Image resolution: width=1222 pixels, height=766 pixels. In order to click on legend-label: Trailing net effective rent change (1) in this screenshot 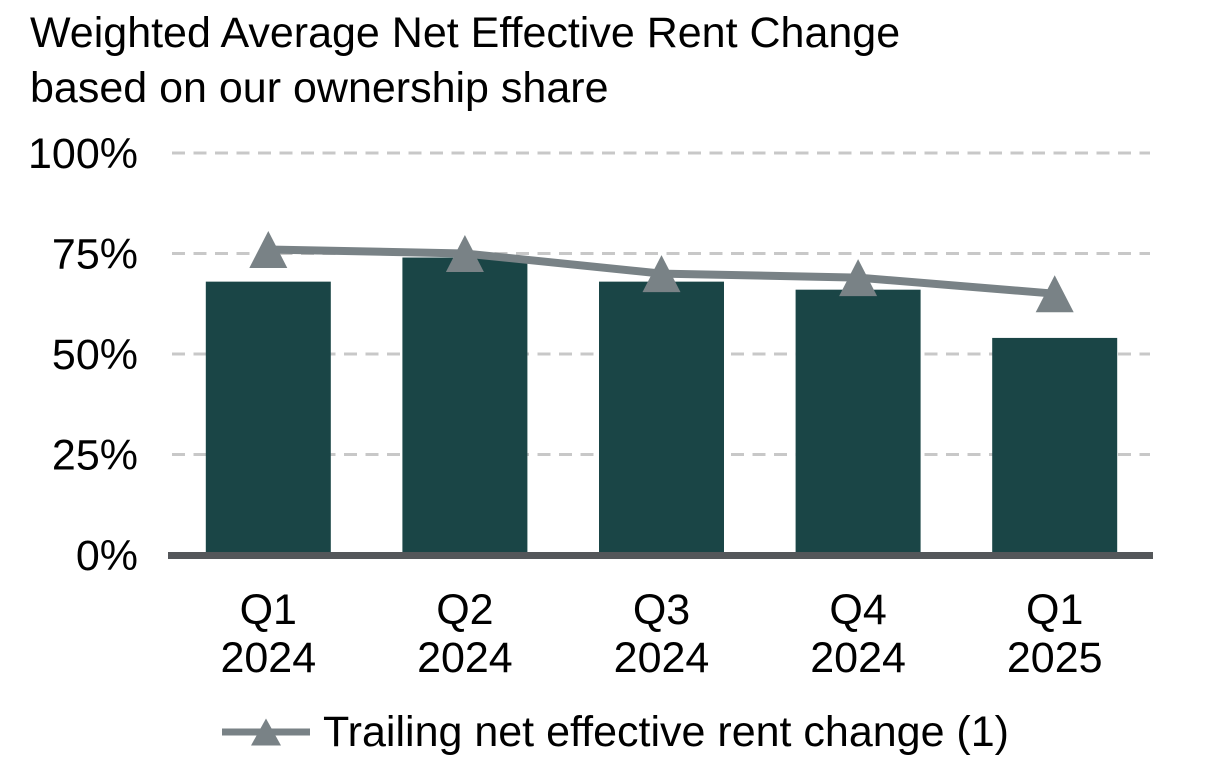, I will do `click(666, 731)`.